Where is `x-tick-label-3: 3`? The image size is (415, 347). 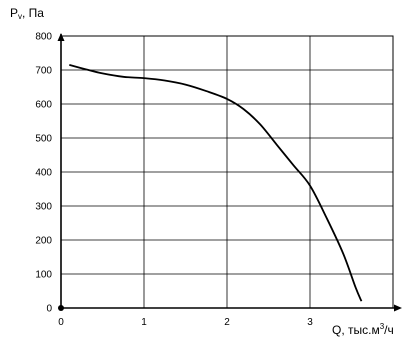
x-tick-label-3: 3 is located at coordinates (310, 322).